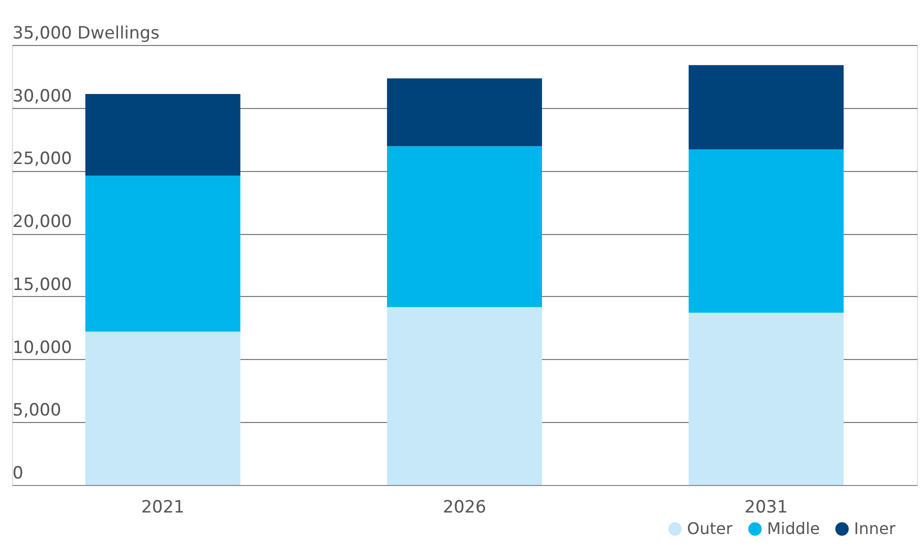 This screenshot has width=923, height=548. I want to click on x-tick-label: 2026, so click(464, 508).